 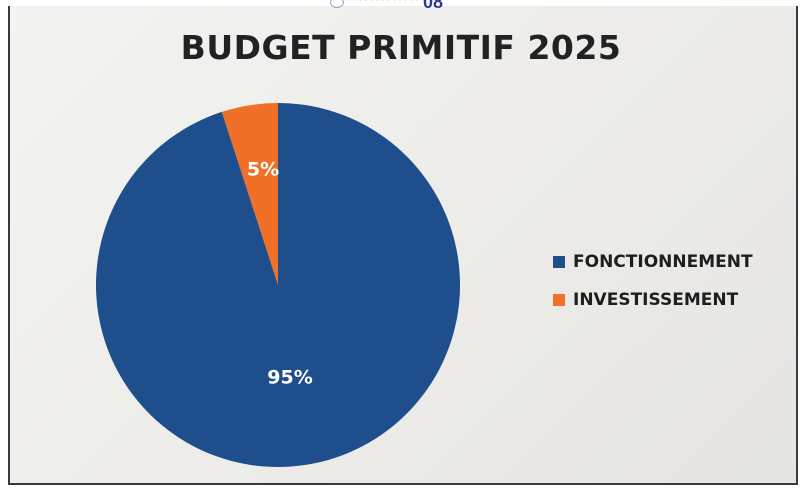 I want to click on legend-label-fonctionnement: FONCTIONNEMENT, so click(x=663, y=262).